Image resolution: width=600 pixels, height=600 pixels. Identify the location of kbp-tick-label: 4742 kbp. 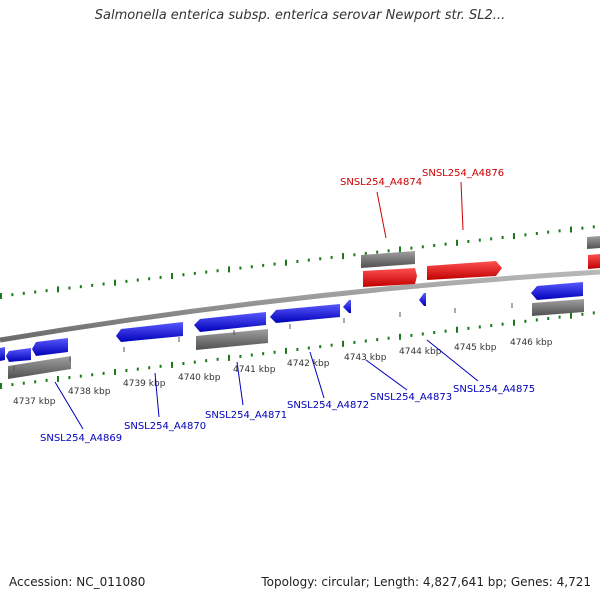
(308, 364).